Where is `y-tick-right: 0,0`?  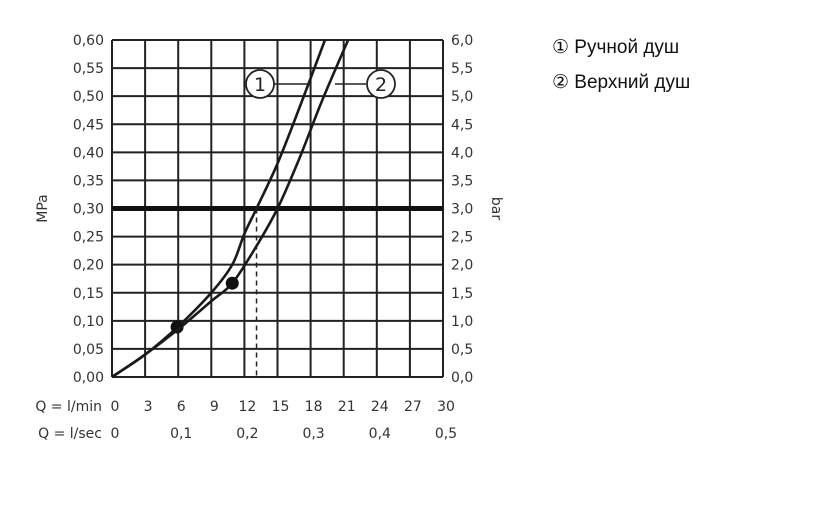
y-tick-right: 0,0 is located at coordinates (462, 378).